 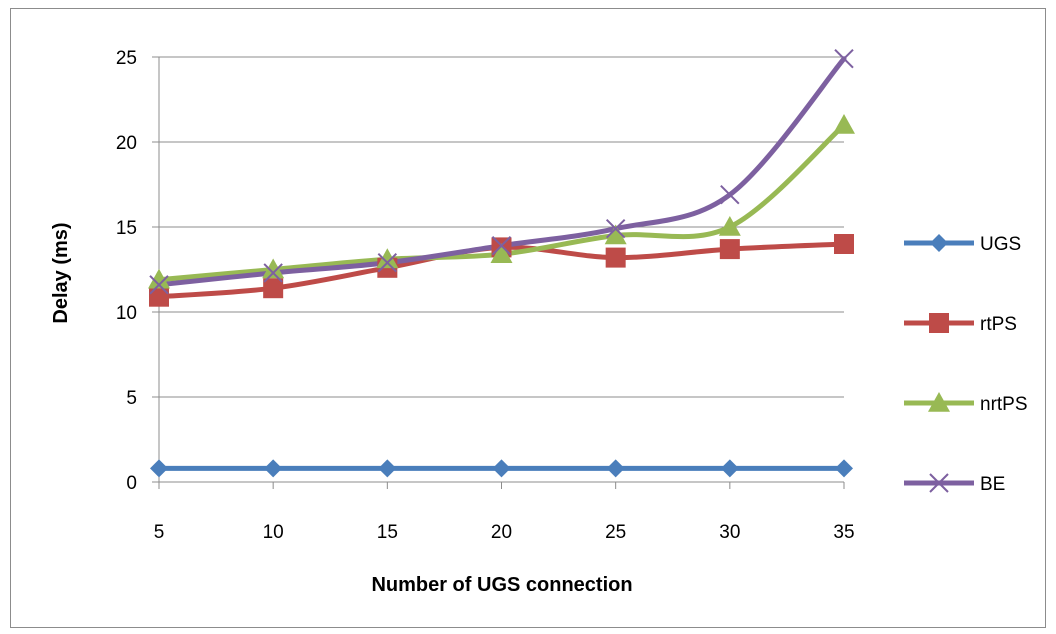 I want to click on y-tick-label: 25, so click(x=126, y=58).